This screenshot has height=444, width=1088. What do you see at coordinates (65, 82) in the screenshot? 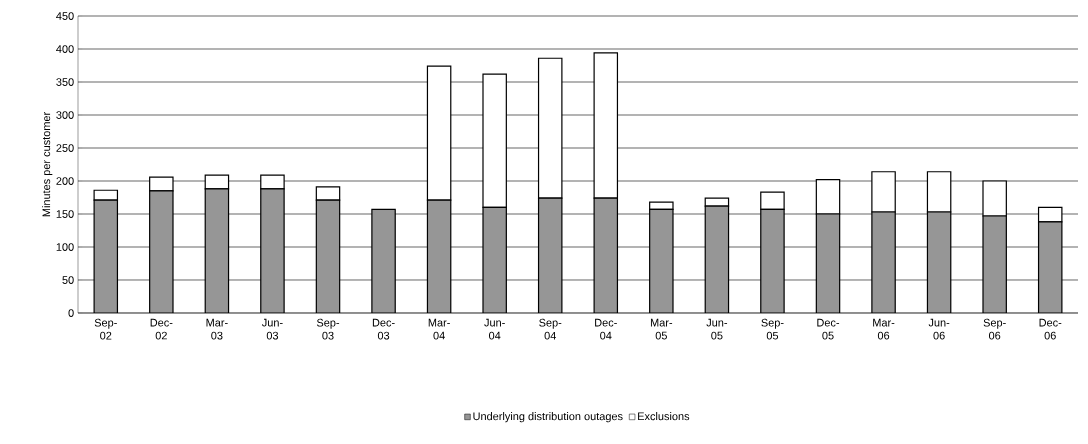
I see `y-tick-label: 350` at bounding box center [65, 82].